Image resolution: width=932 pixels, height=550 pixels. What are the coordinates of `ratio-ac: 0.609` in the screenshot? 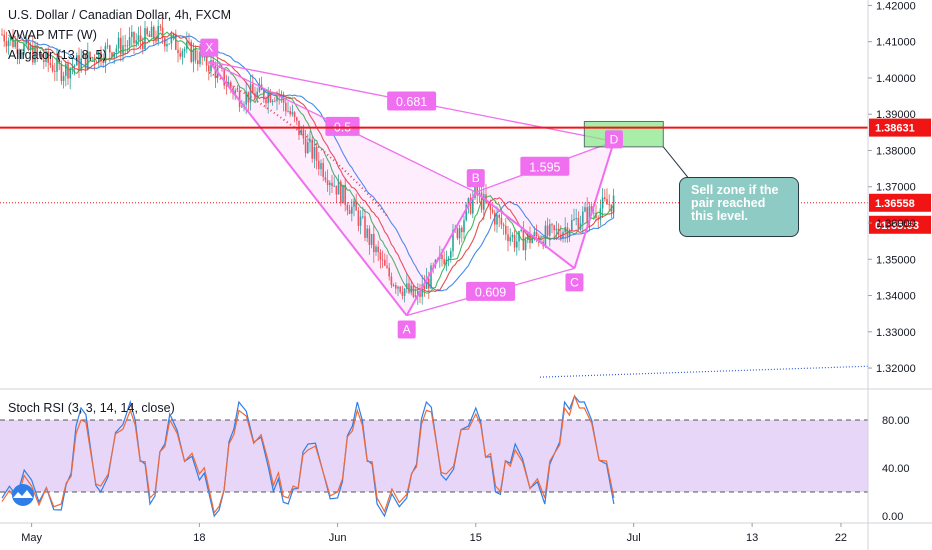 It's located at (491, 291).